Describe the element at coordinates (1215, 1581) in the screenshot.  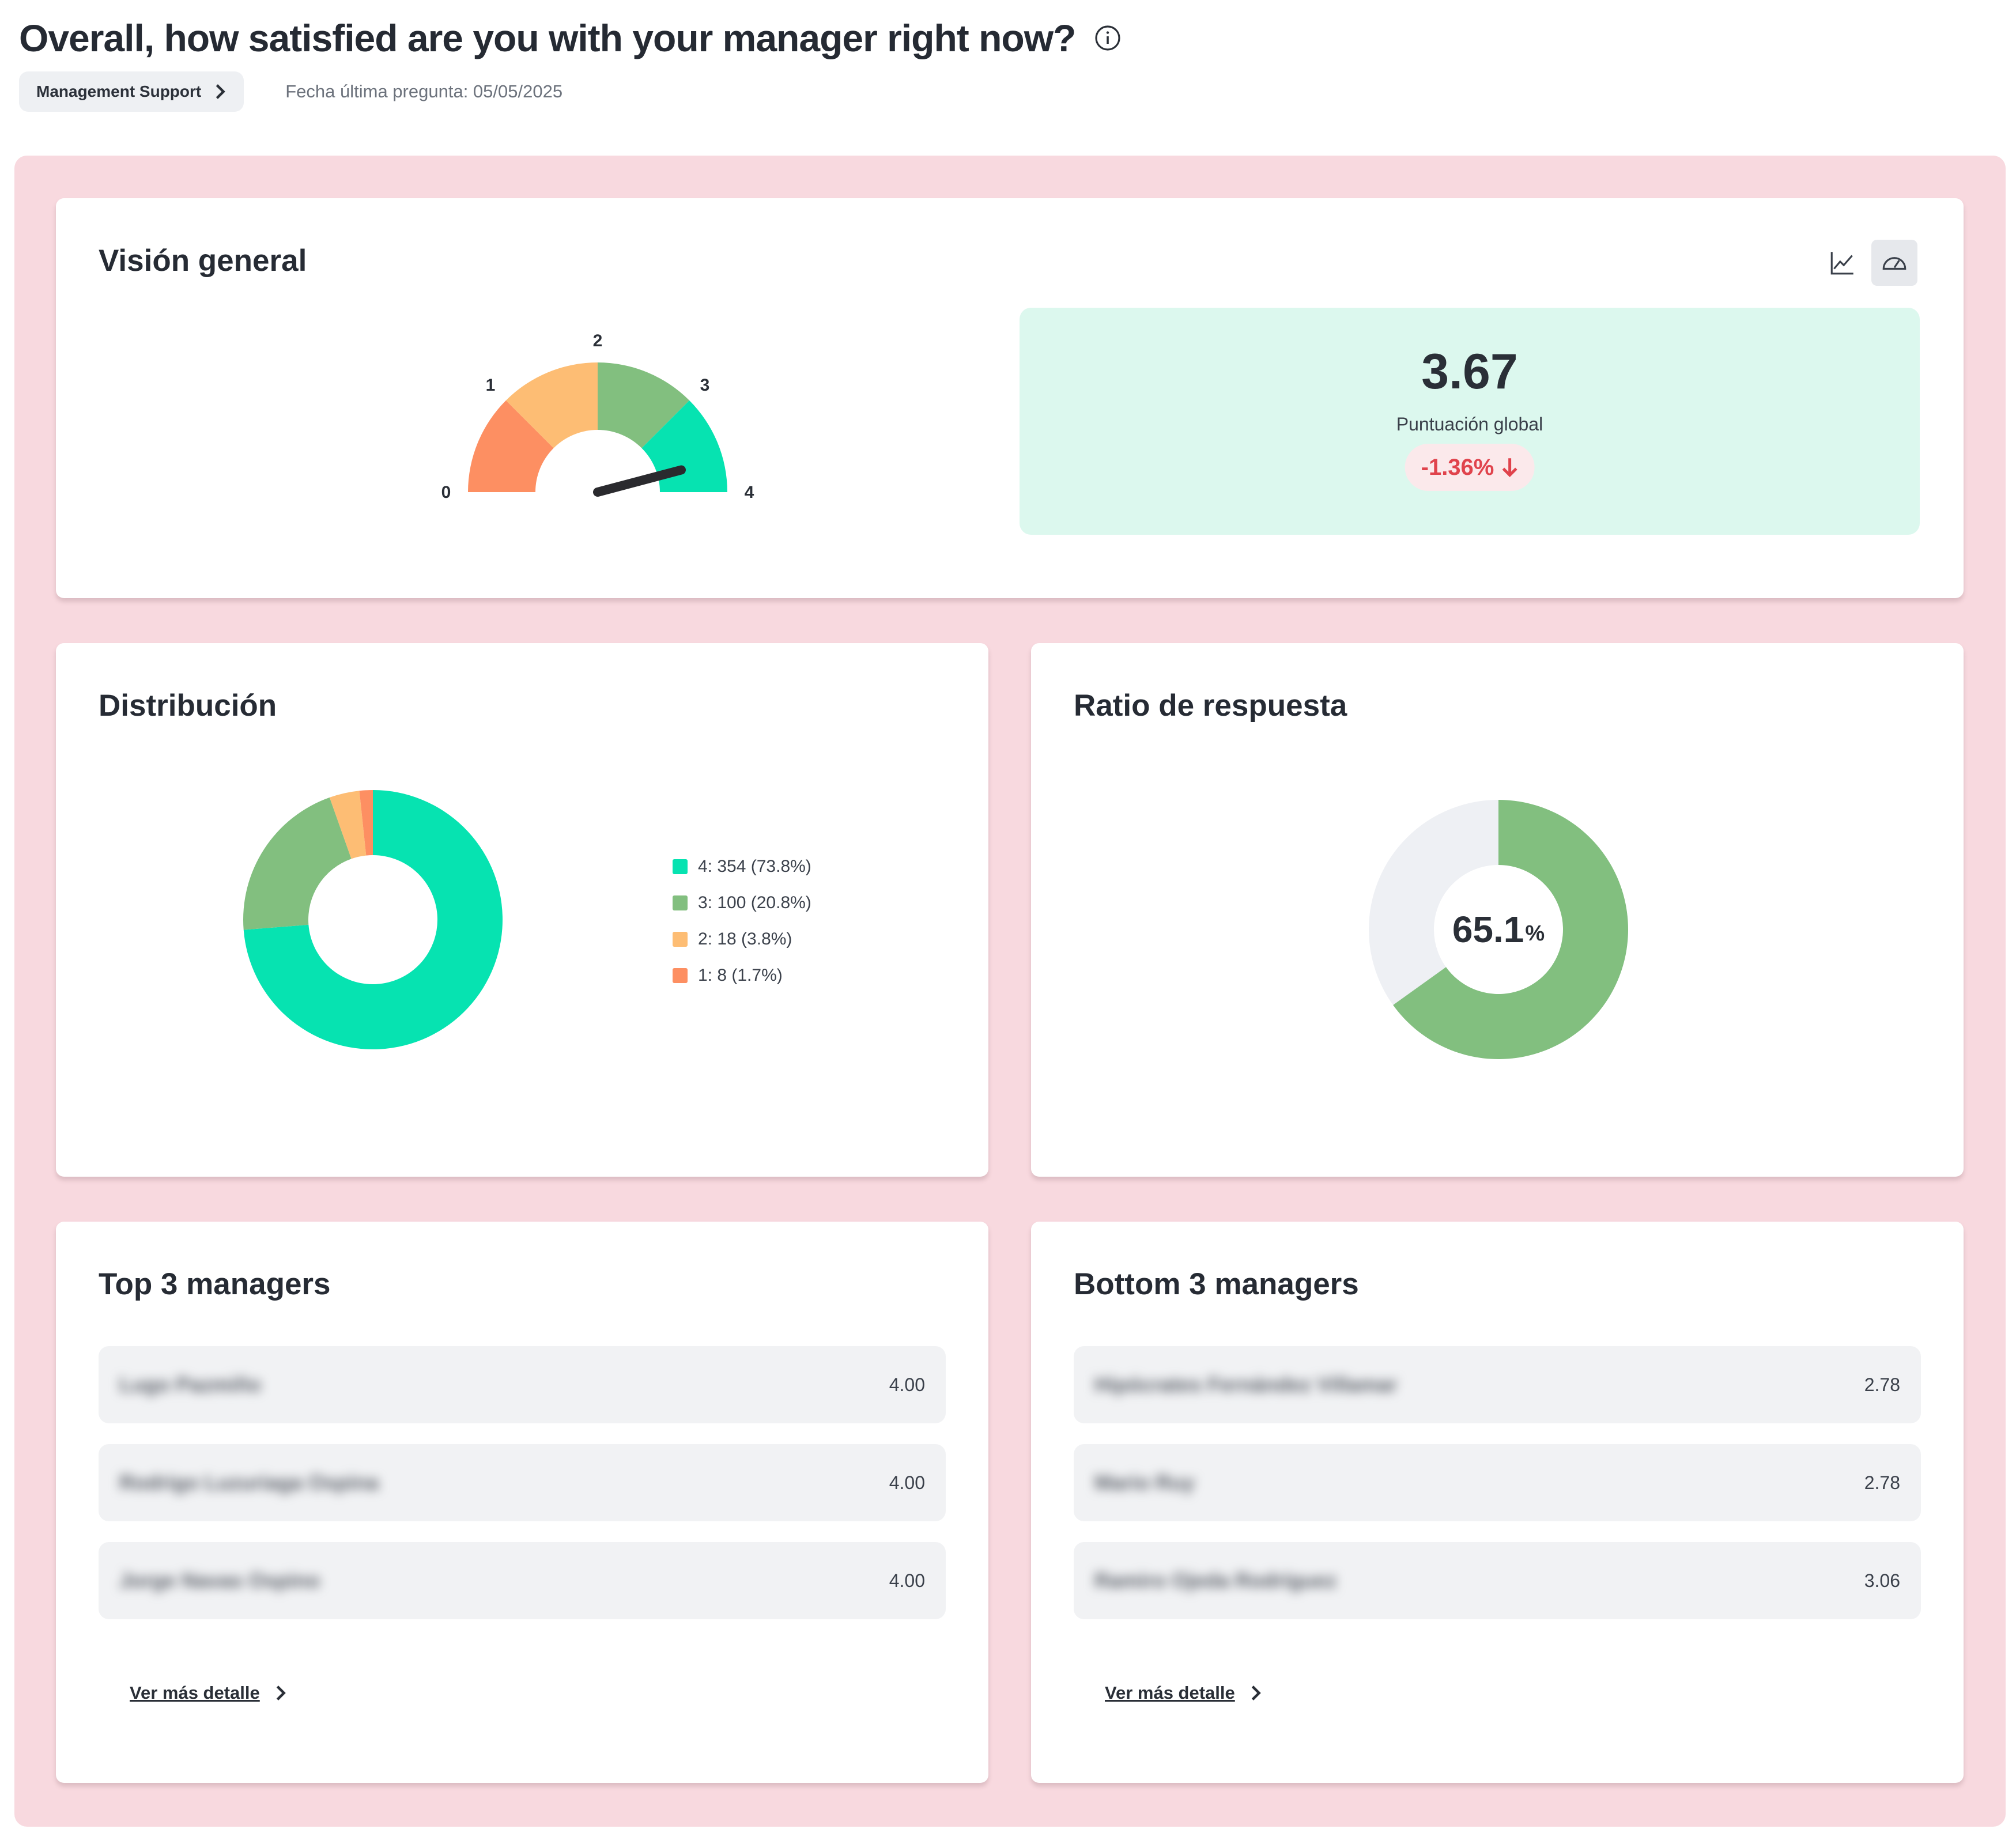
I see `manager-name: Ramiro Ojeda Rodríguez` at that location.